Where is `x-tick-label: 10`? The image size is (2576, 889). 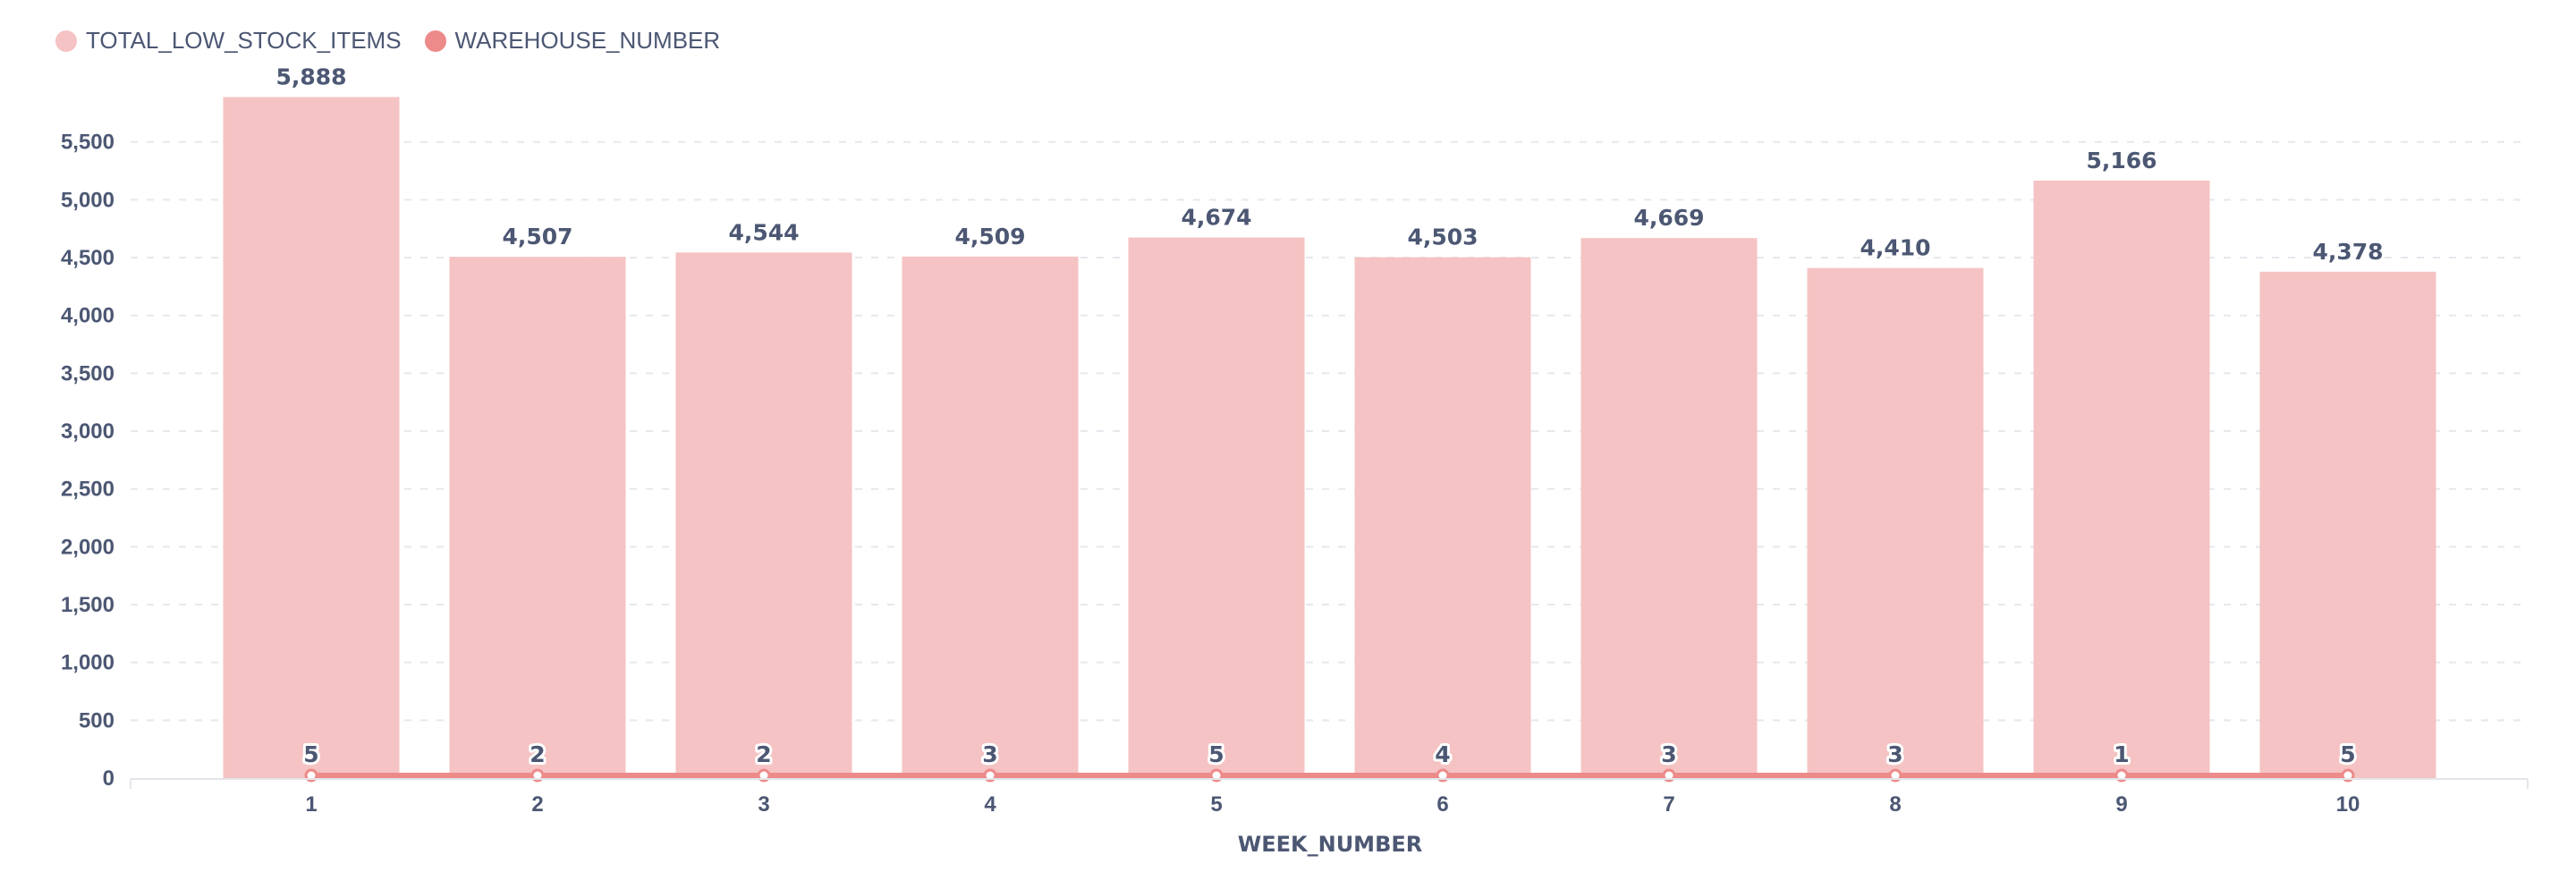
x-tick-label: 10 is located at coordinates (2348, 804).